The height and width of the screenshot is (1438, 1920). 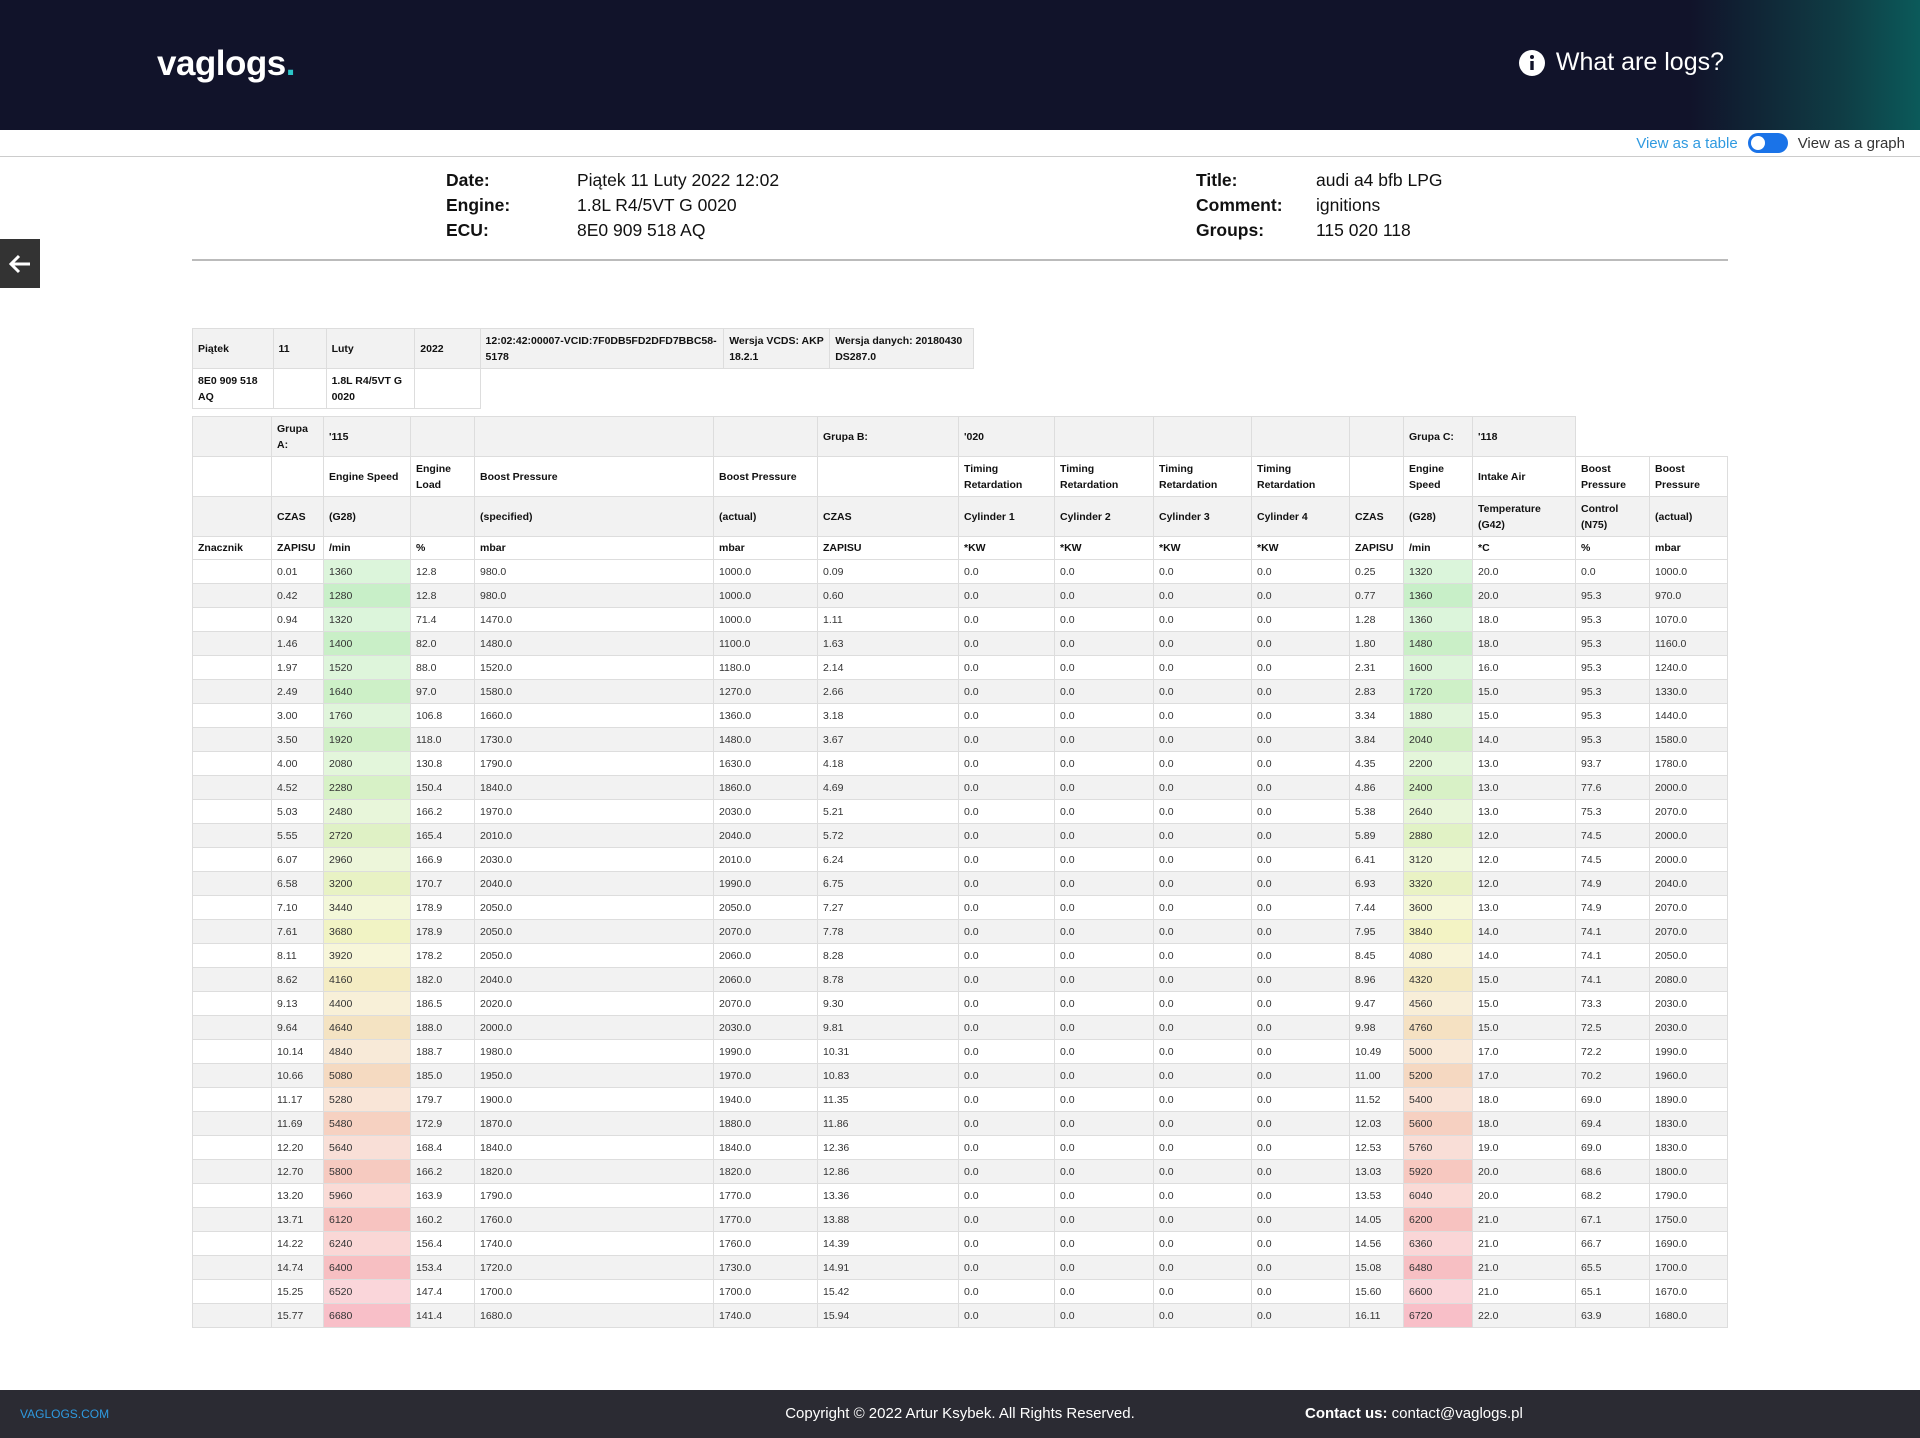 What do you see at coordinates (594, 715) in the screenshot?
I see `cell: 1660.0` at bounding box center [594, 715].